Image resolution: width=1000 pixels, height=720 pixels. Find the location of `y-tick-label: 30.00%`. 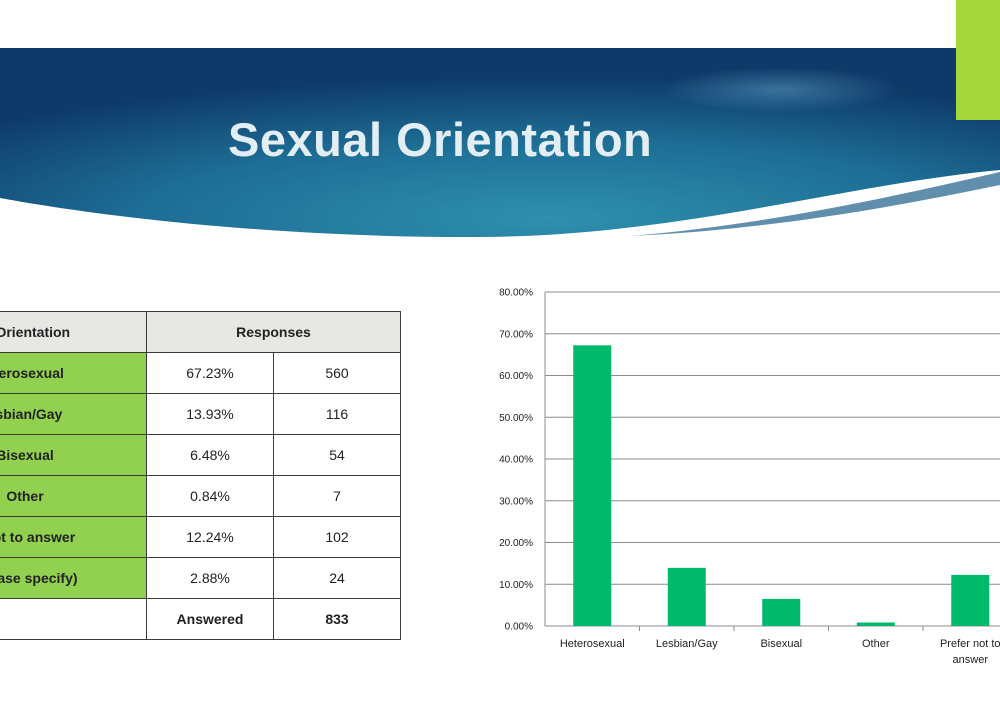

y-tick-label: 30.00% is located at coordinates (516, 501).